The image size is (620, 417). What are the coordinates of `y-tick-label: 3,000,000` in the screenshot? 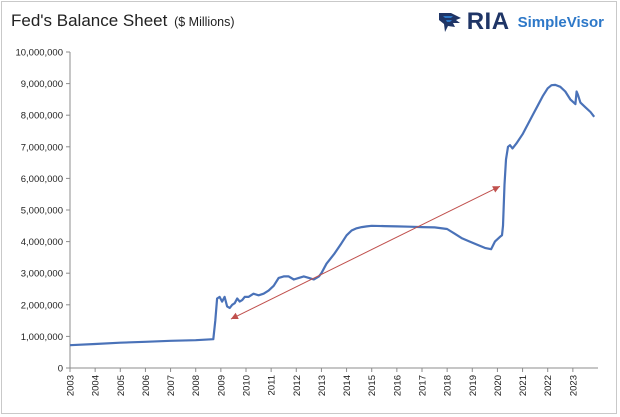 It's located at (42, 274).